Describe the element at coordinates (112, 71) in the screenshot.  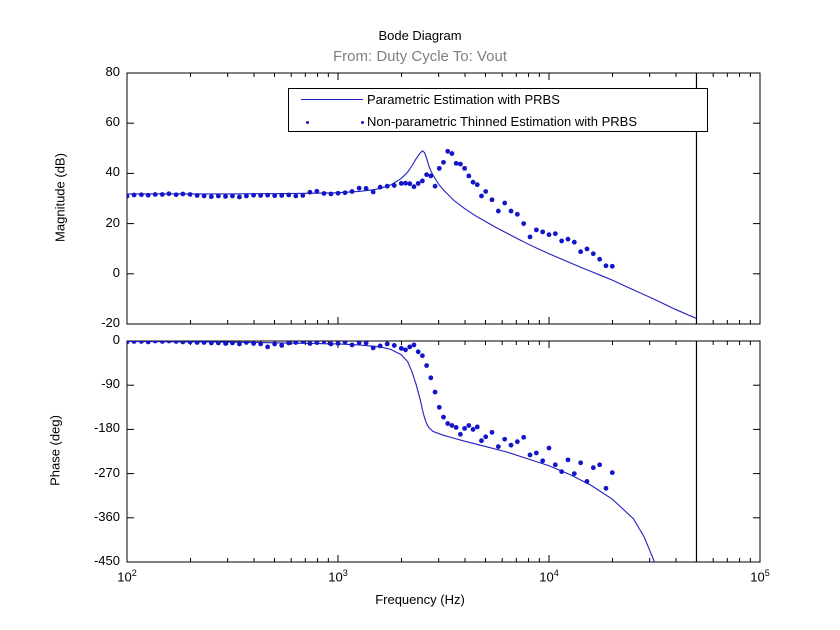
I see `magnitude-y-tick-label: 80` at that location.